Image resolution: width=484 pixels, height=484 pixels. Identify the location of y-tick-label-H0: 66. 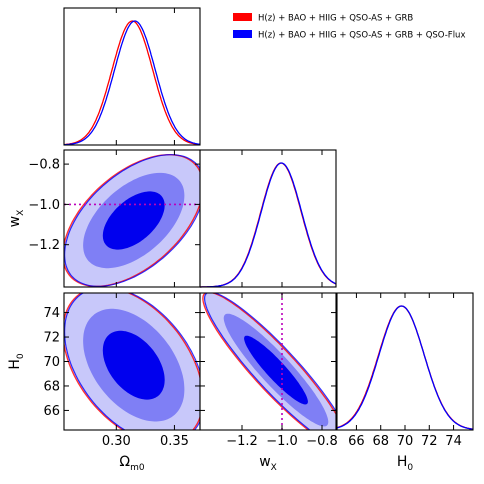
(51, 411).